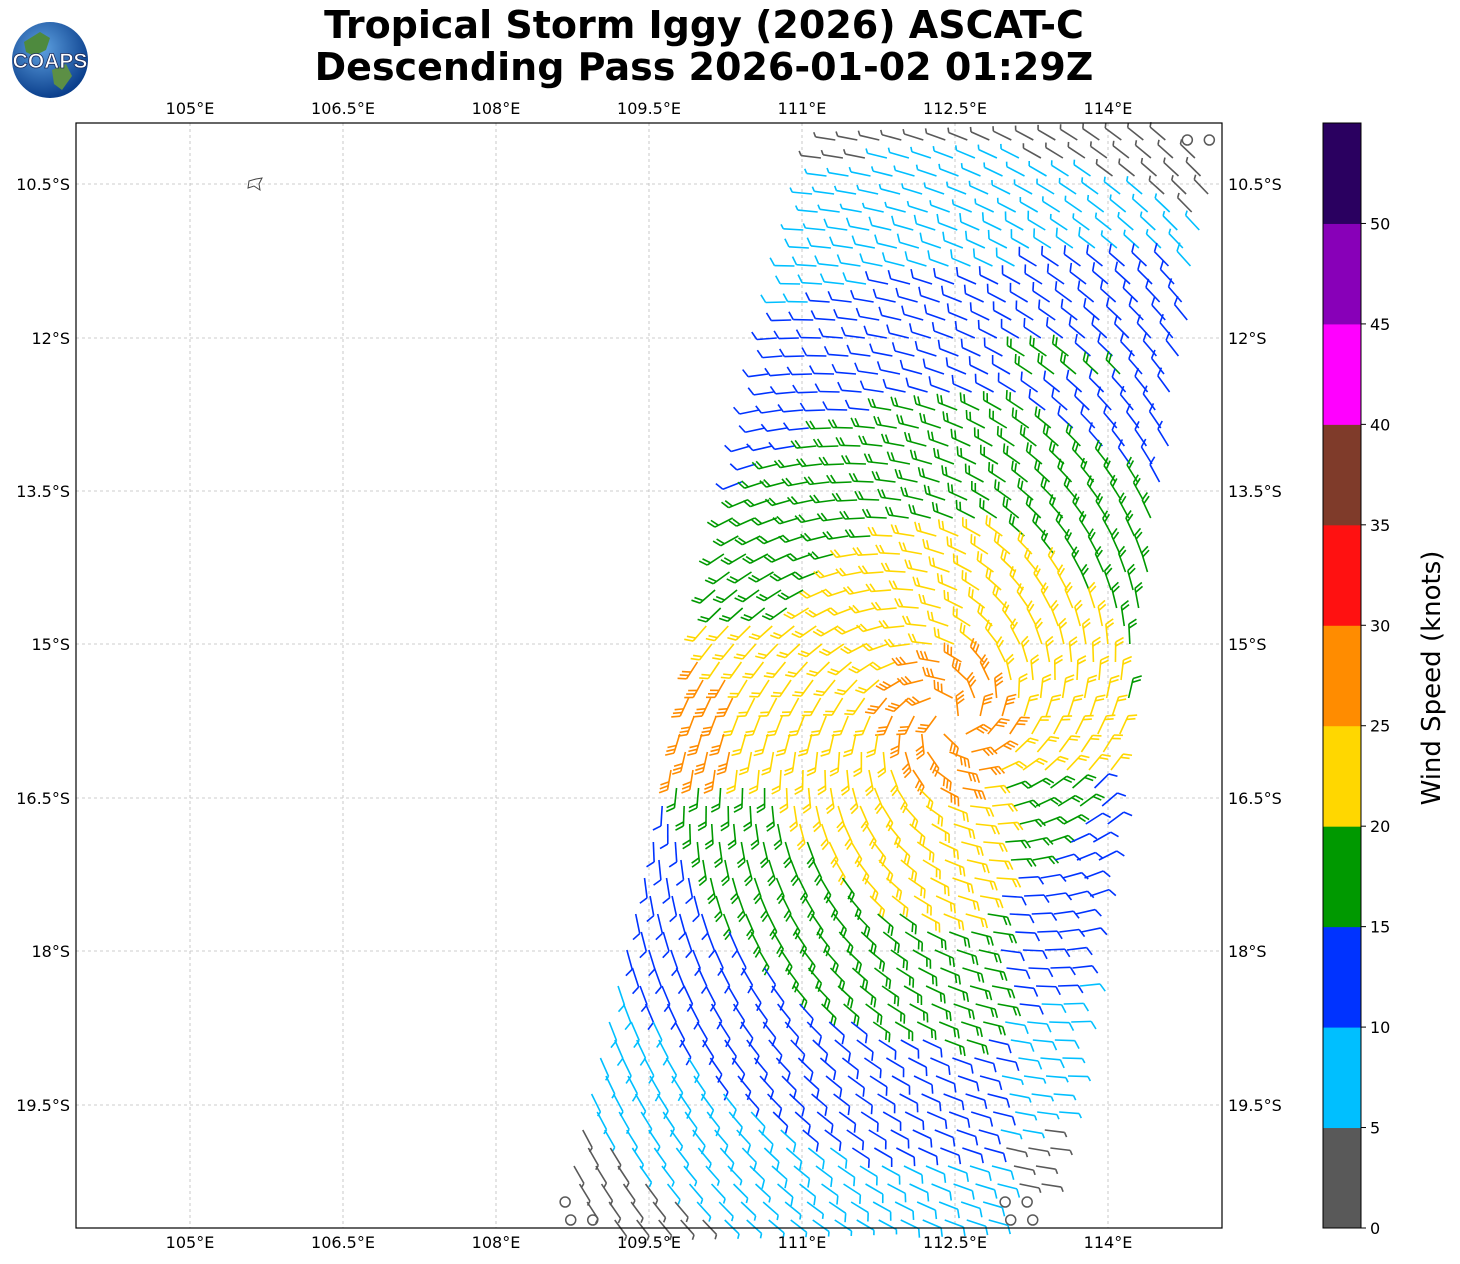  I want to click on lat-tick-label-left: 10.5°S, so click(43, 184).